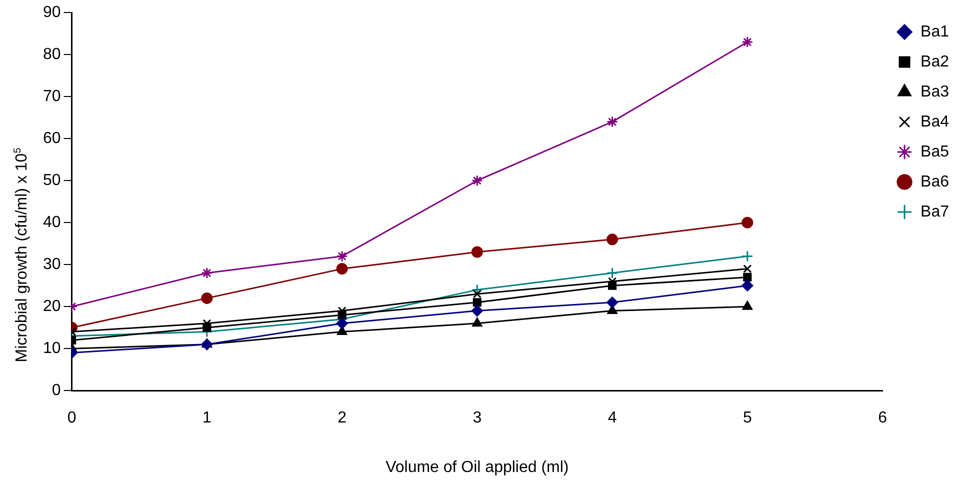  I want to click on y-tick-label: 60, so click(52, 139).